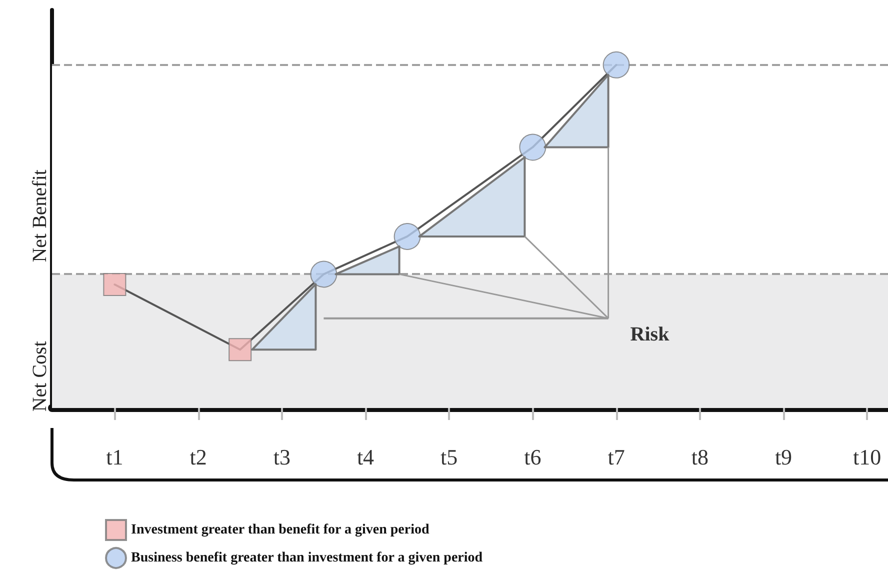 This screenshot has width=888, height=584. Describe the element at coordinates (783, 457) in the screenshot. I see `x-tick-label: t9` at that location.